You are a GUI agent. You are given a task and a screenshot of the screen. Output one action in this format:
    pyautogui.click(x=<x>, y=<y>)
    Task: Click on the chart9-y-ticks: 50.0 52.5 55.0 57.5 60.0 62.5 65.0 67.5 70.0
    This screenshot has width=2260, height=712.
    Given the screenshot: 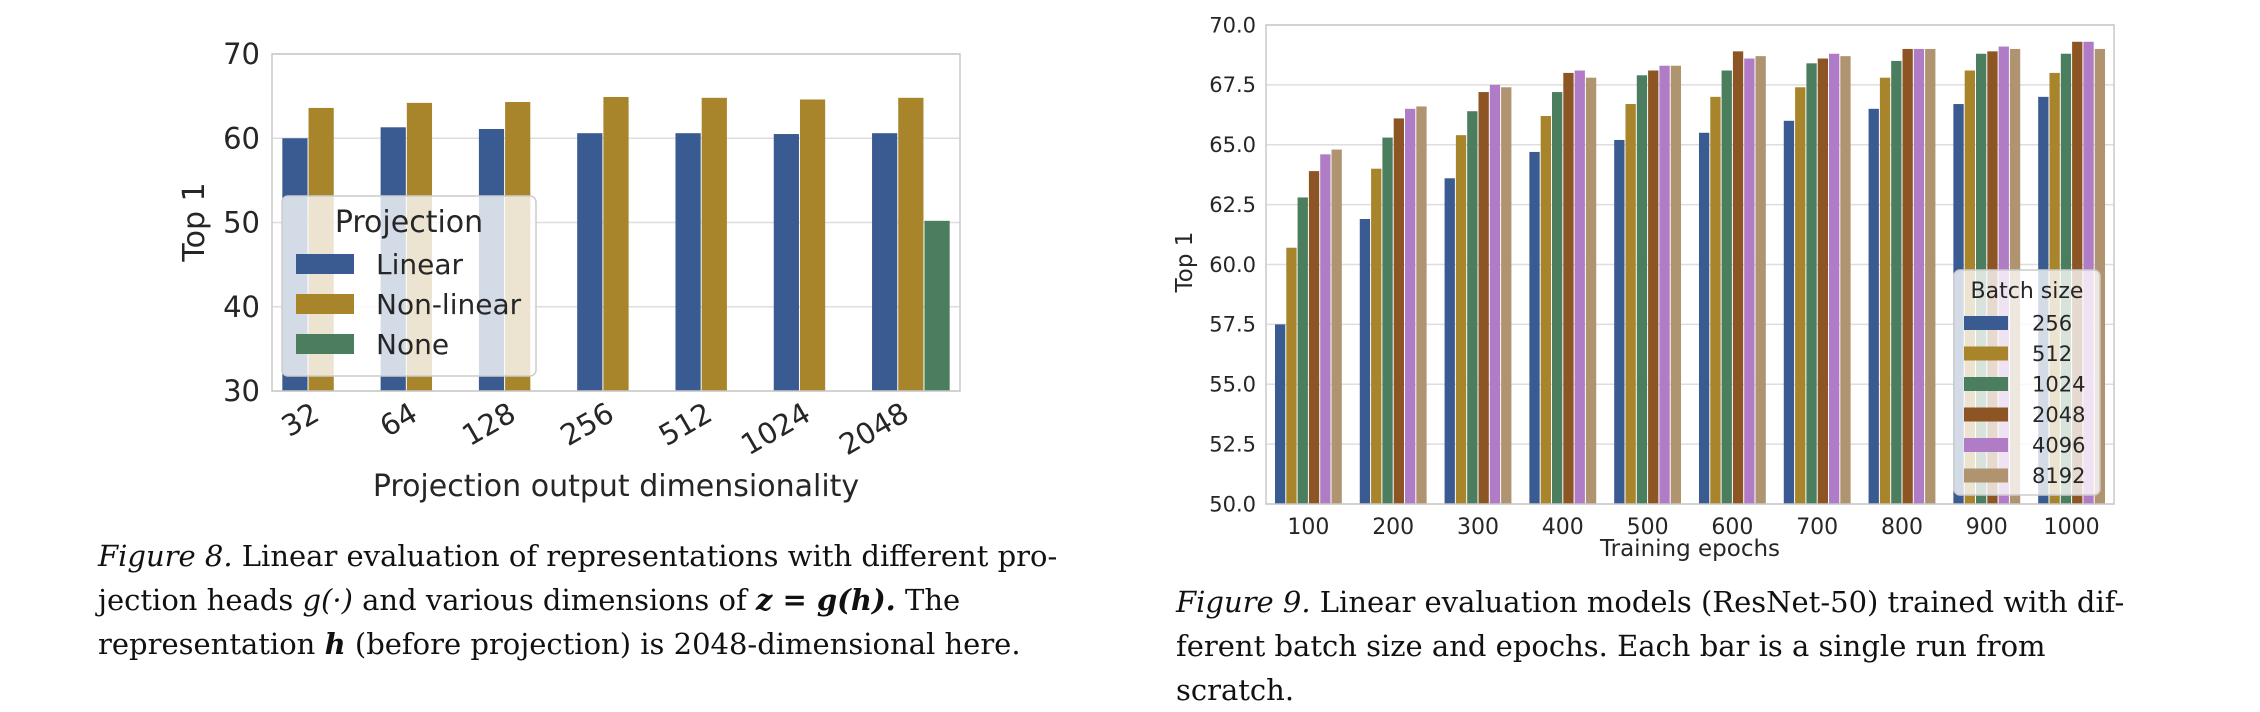 What is the action you would take?
    pyautogui.click(x=1232, y=264)
    